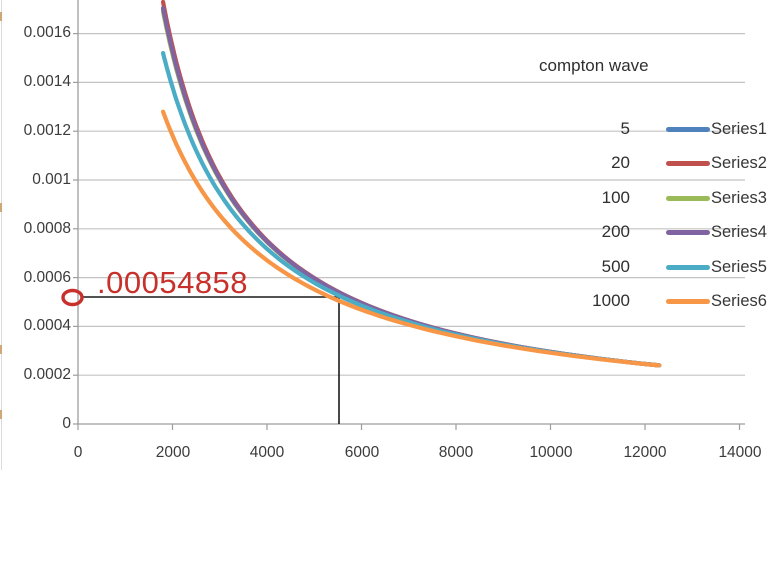  What do you see at coordinates (78, 452) in the screenshot?
I see `x-tick-label: 0` at bounding box center [78, 452].